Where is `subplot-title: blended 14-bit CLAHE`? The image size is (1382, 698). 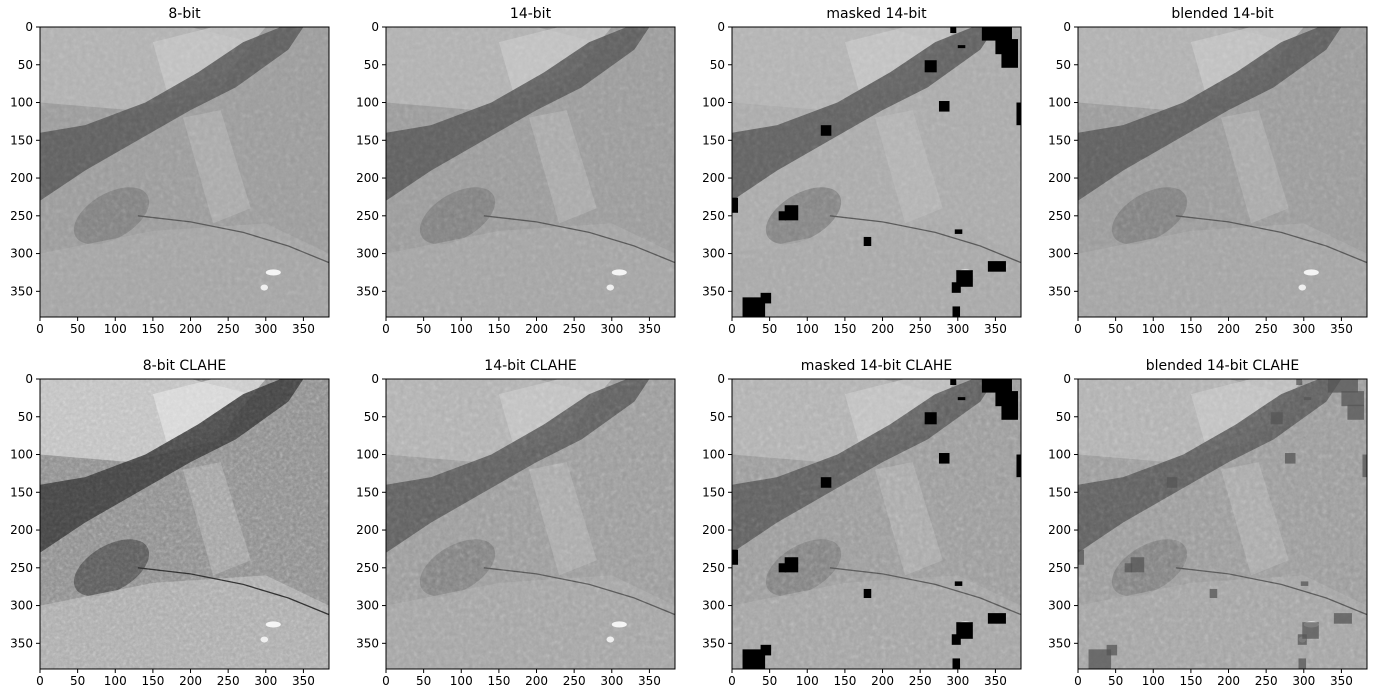
subplot-title: blended 14-bit CLAHE is located at coordinates (1223, 366).